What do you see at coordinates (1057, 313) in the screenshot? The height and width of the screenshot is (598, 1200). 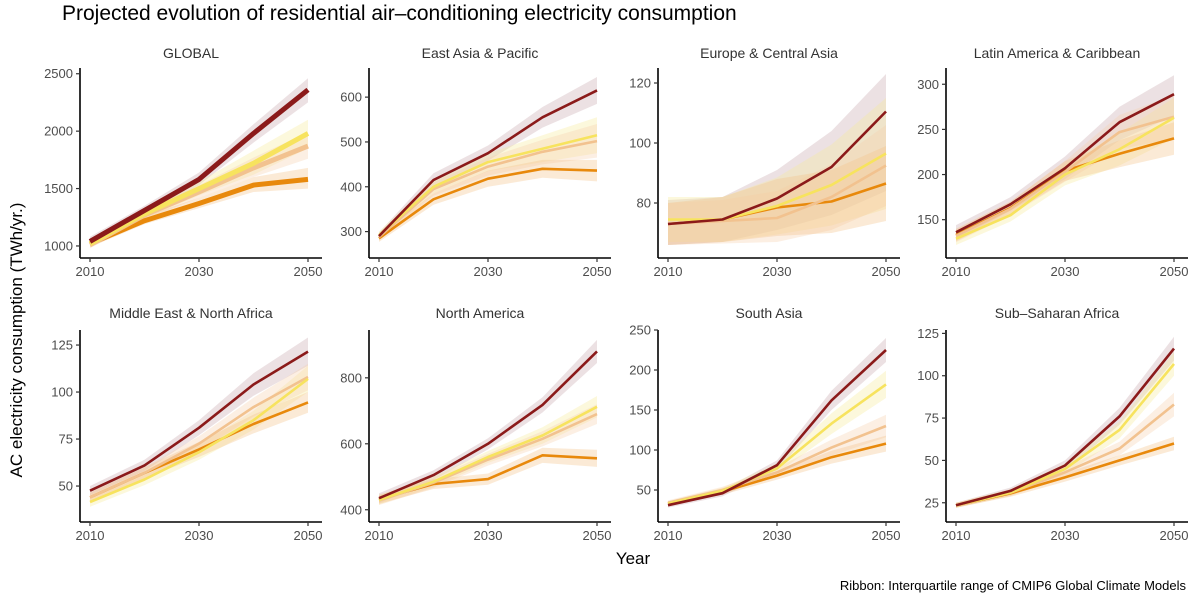 I see `facet-title: Sub–Saharan Africa` at bounding box center [1057, 313].